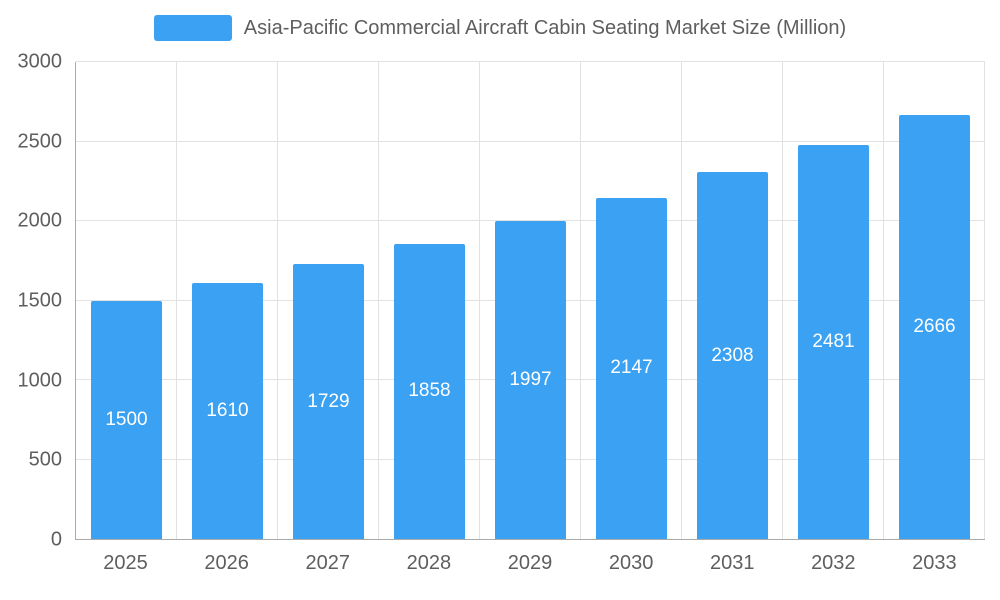 This screenshot has height=600, width=1000. I want to click on bar-value-label: 1500, so click(126, 419).